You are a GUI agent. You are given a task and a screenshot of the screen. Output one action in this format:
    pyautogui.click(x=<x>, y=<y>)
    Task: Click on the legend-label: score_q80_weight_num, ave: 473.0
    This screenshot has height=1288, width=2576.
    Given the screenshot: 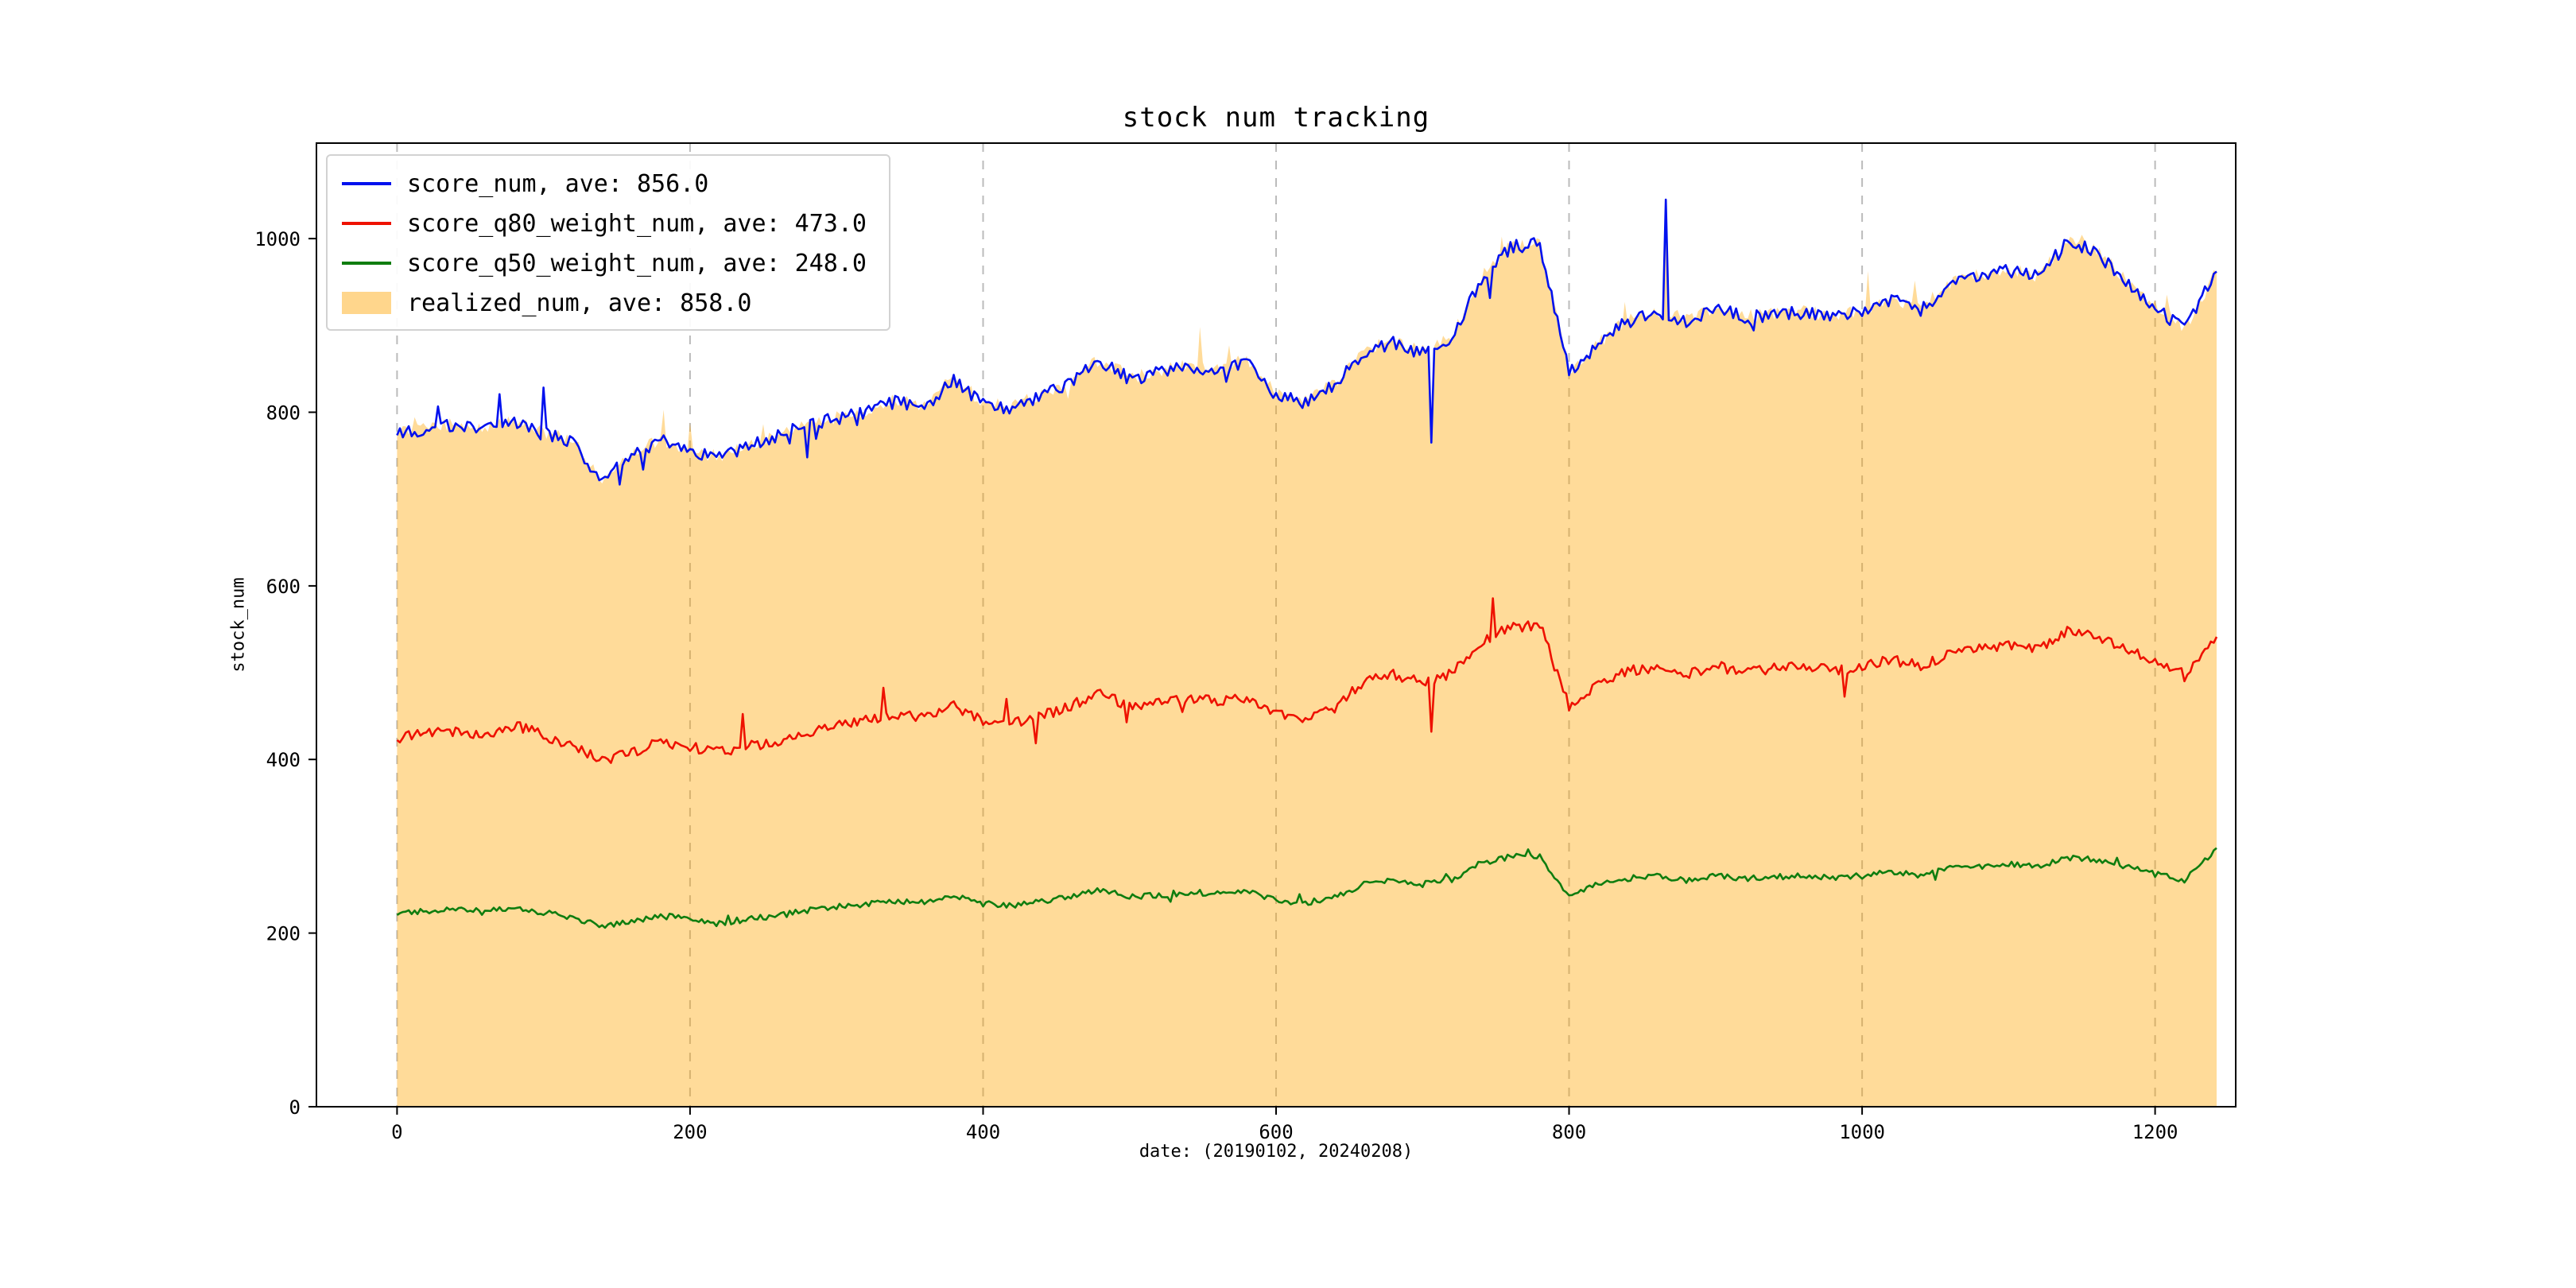 What is the action you would take?
    pyautogui.click(x=637, y=223)
    